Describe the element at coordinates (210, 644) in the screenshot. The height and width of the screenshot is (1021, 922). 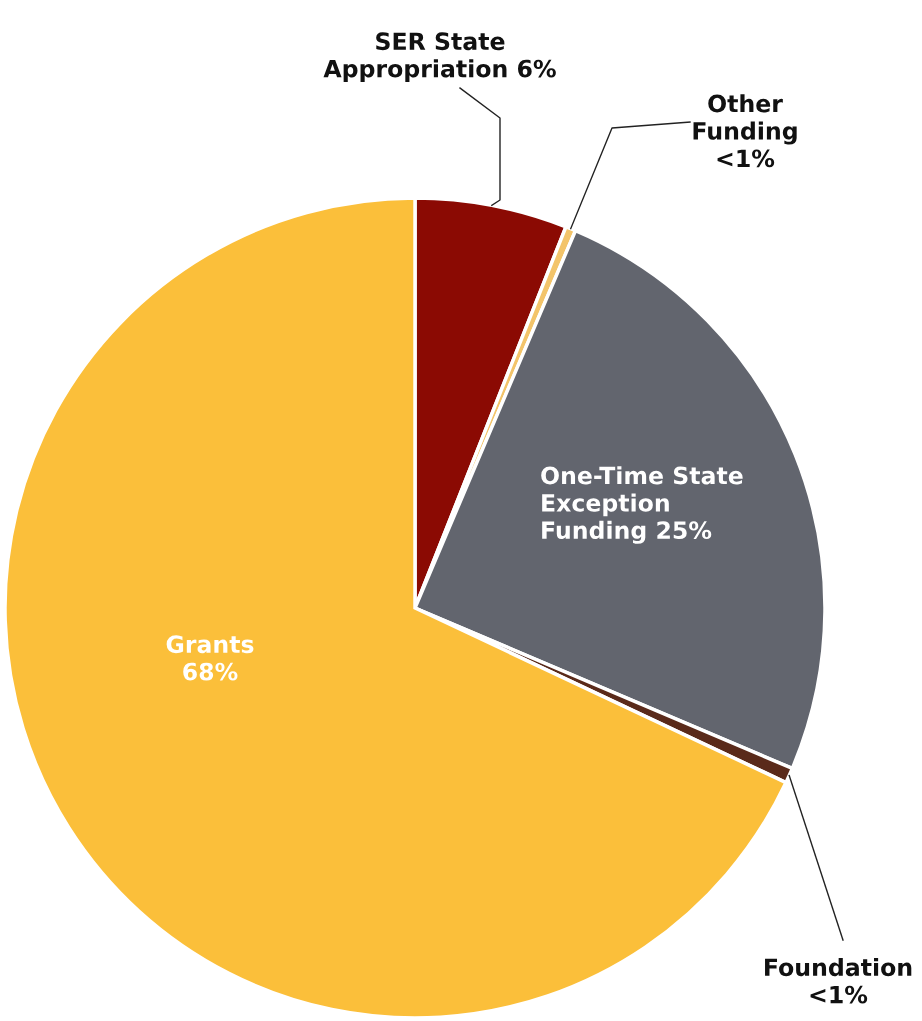
I see `slice-label: Grants` at that location.